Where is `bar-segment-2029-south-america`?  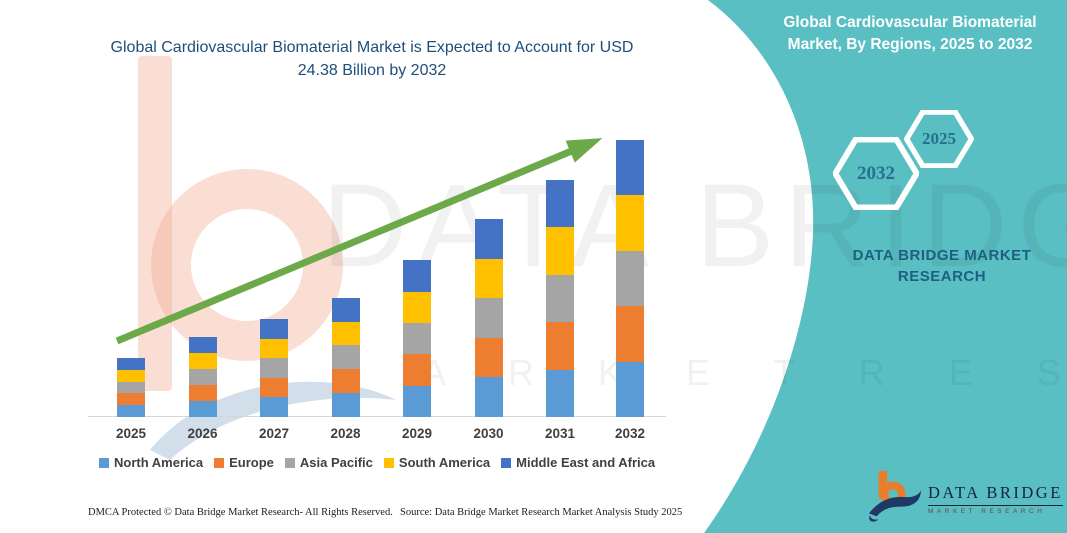
bar-segment-2029-south-america is located at coordinates (417, 307).